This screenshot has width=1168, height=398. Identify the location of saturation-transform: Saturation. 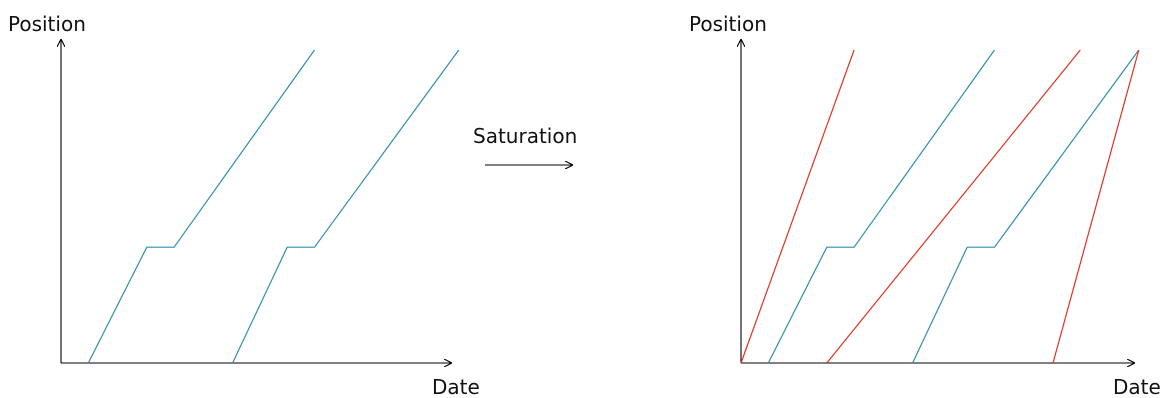
(525, 144).